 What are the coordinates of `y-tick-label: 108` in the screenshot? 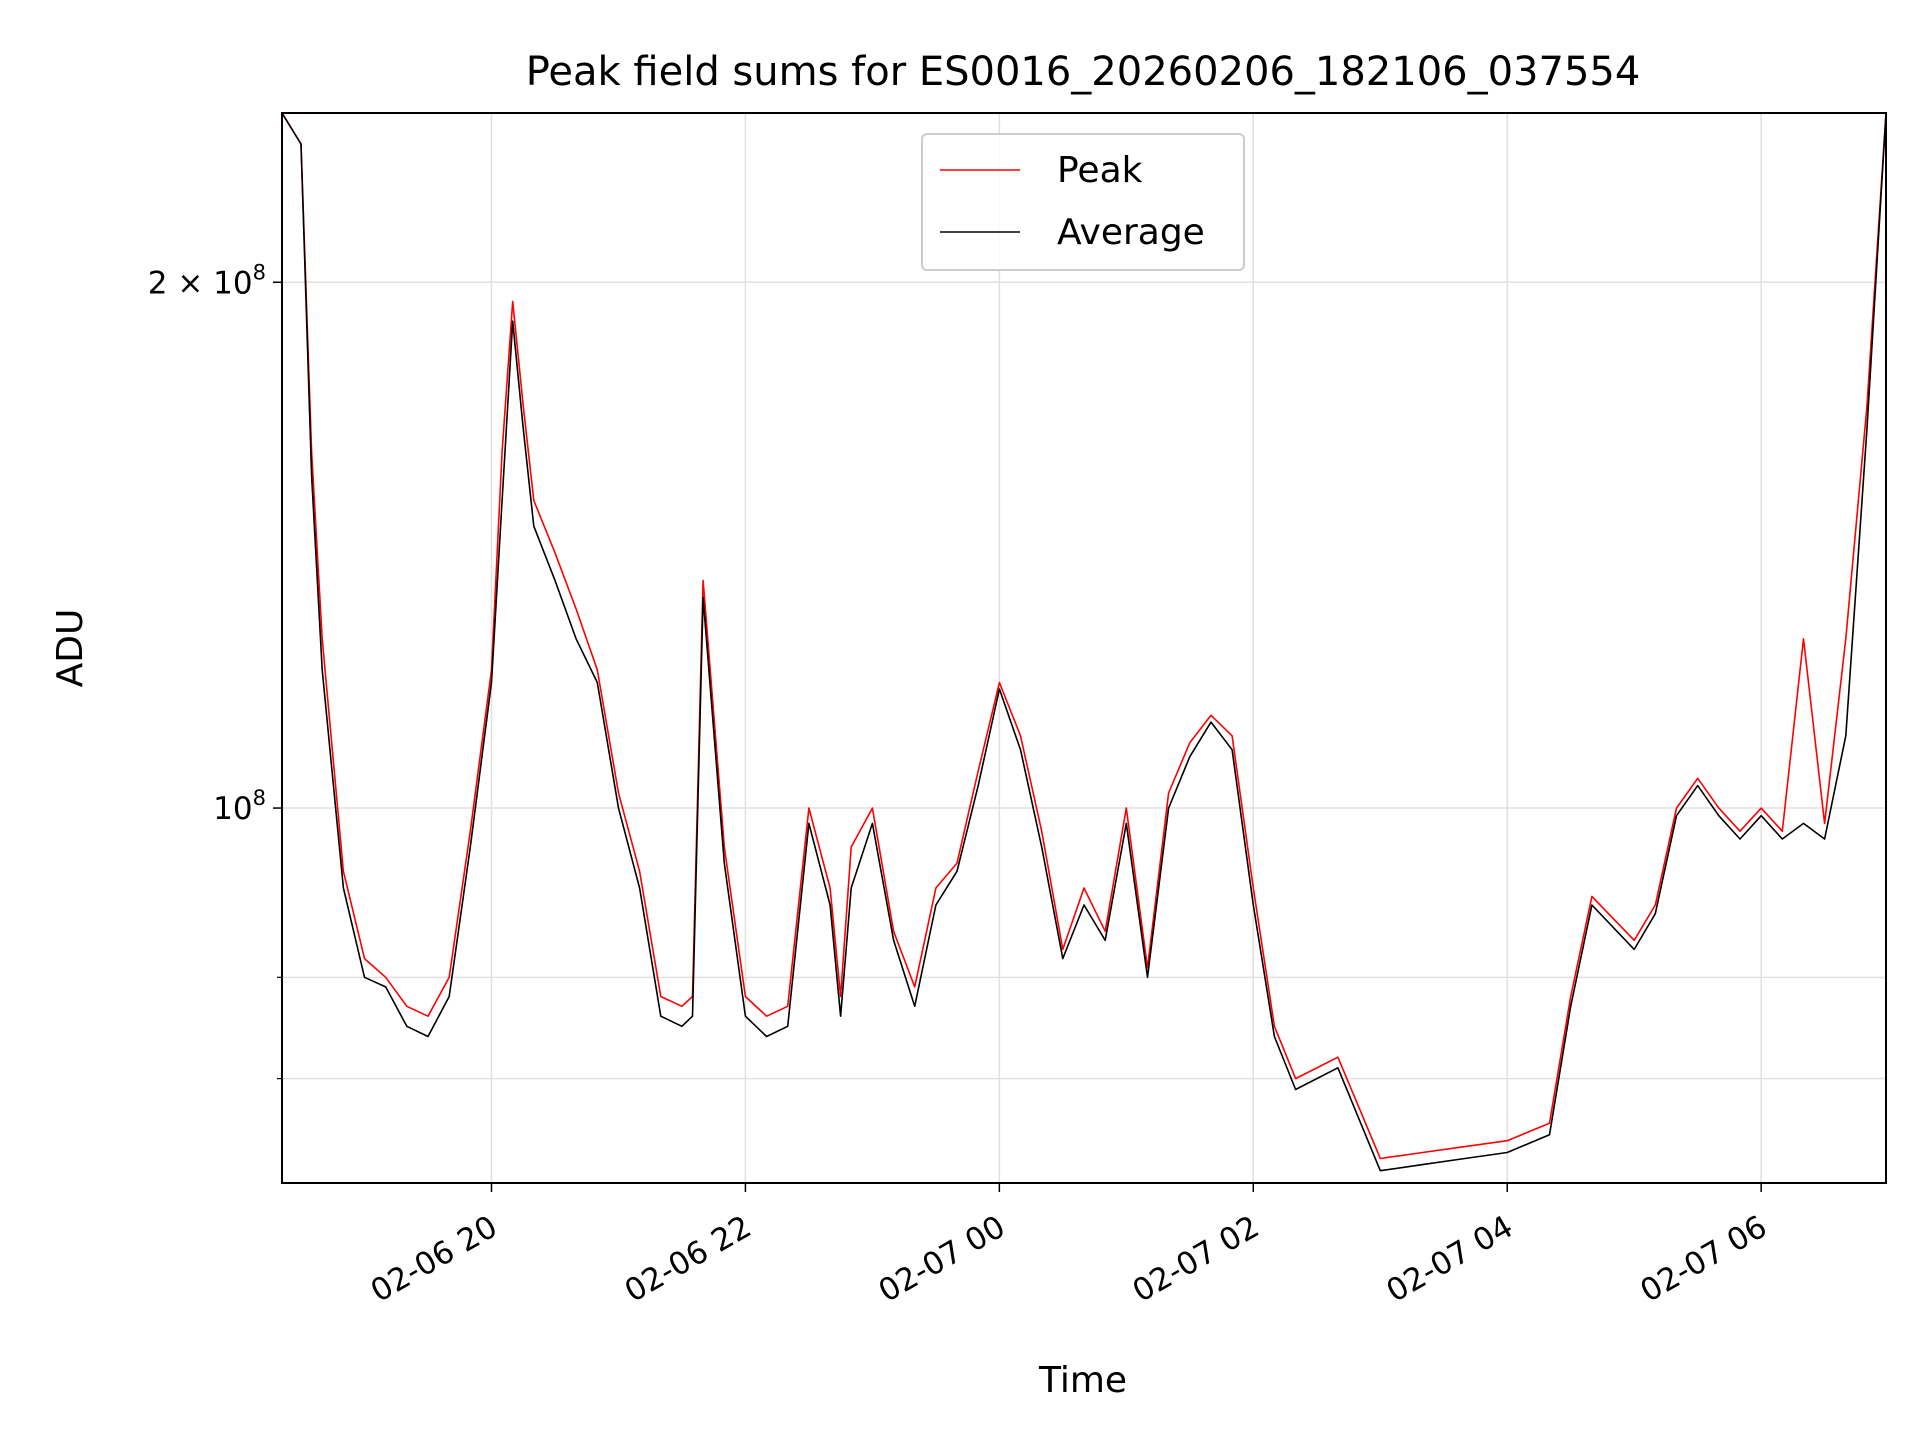 It's located at (239, 806).